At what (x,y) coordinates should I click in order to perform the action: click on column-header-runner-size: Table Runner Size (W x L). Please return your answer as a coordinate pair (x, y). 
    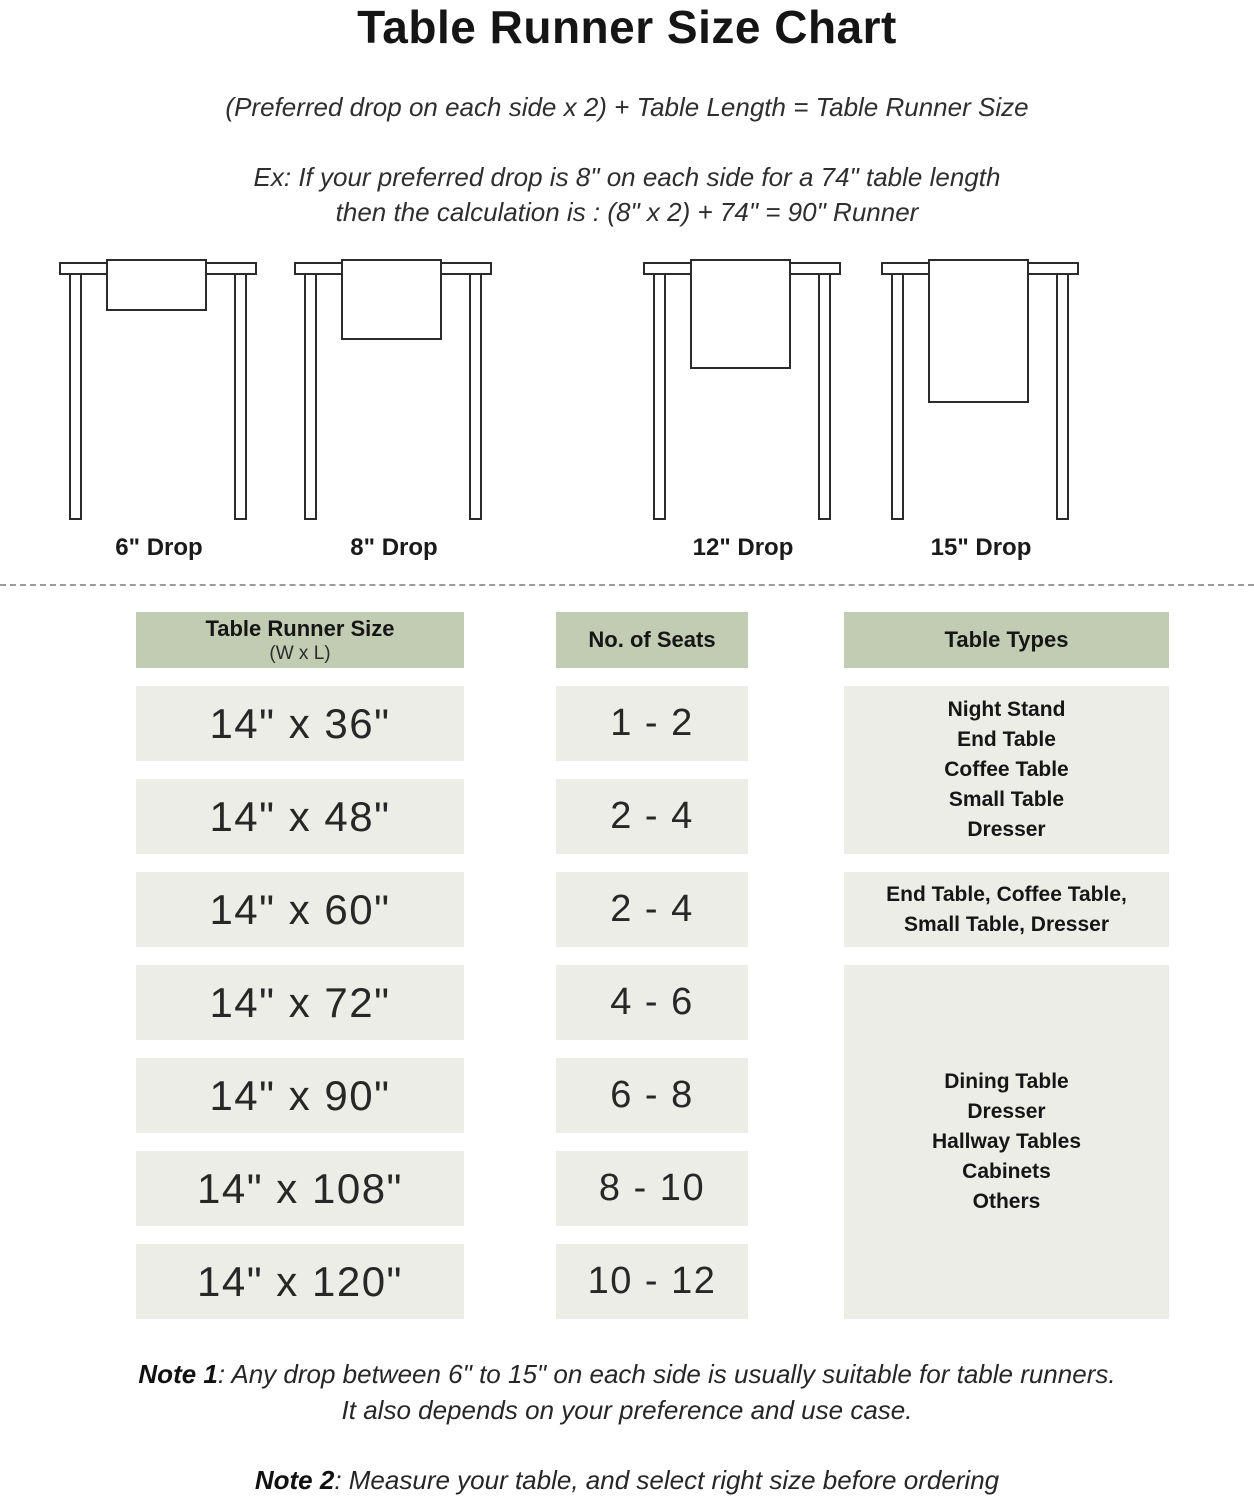
    Looking at the image, I should click on (300, 640).